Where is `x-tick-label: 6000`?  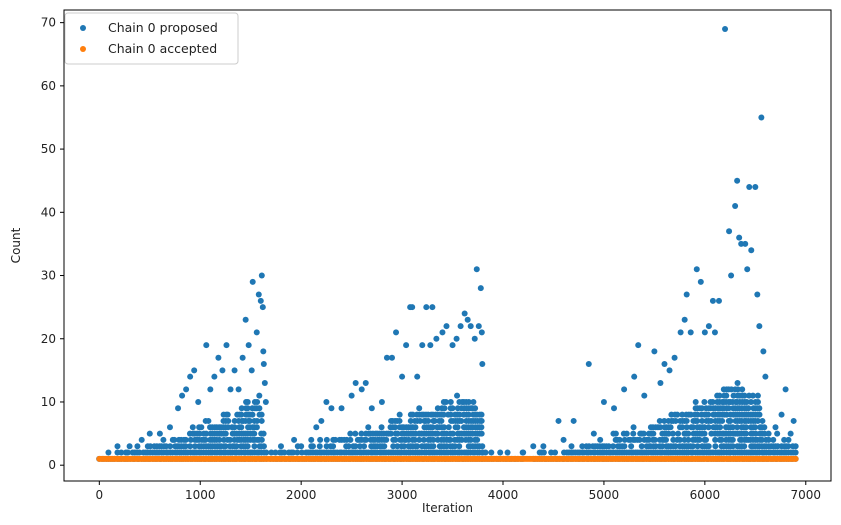
x-tick-label: 6000 is located at coordinates (705, 495).